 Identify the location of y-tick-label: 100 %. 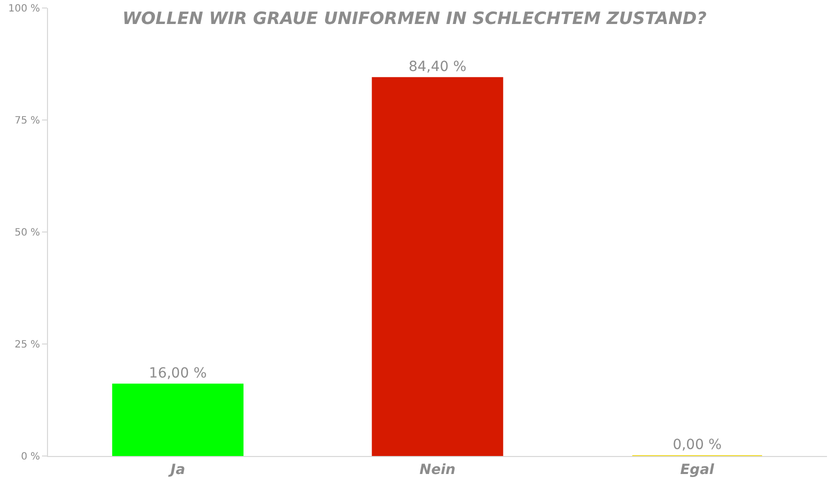
(24, 9).